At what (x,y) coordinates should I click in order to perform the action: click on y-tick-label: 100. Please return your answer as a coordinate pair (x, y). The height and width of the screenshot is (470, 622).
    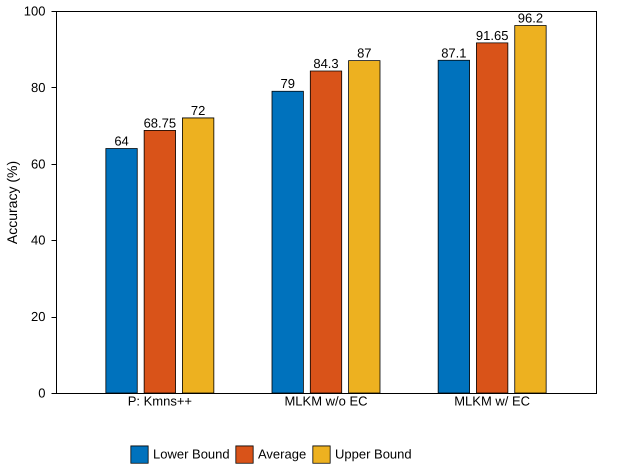
    Looking at the image, I should click on (35, 11).